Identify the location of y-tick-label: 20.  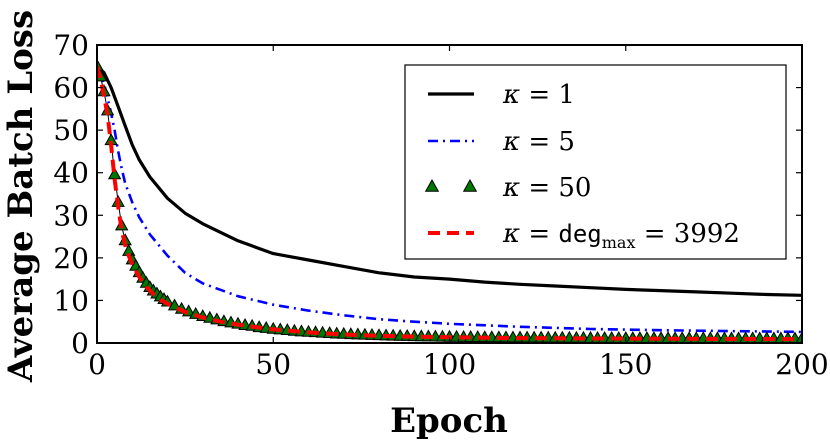
(71, 258).